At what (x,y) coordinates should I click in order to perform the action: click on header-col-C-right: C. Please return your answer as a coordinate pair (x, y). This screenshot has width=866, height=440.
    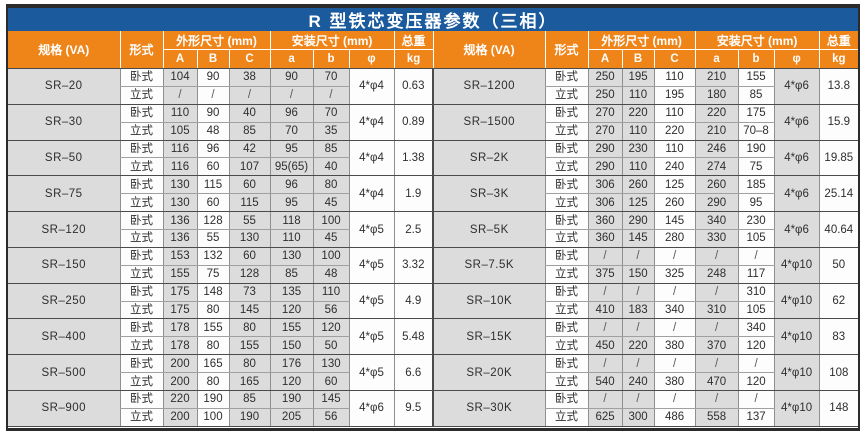
    Looking at the image, I should click on (674, 59).